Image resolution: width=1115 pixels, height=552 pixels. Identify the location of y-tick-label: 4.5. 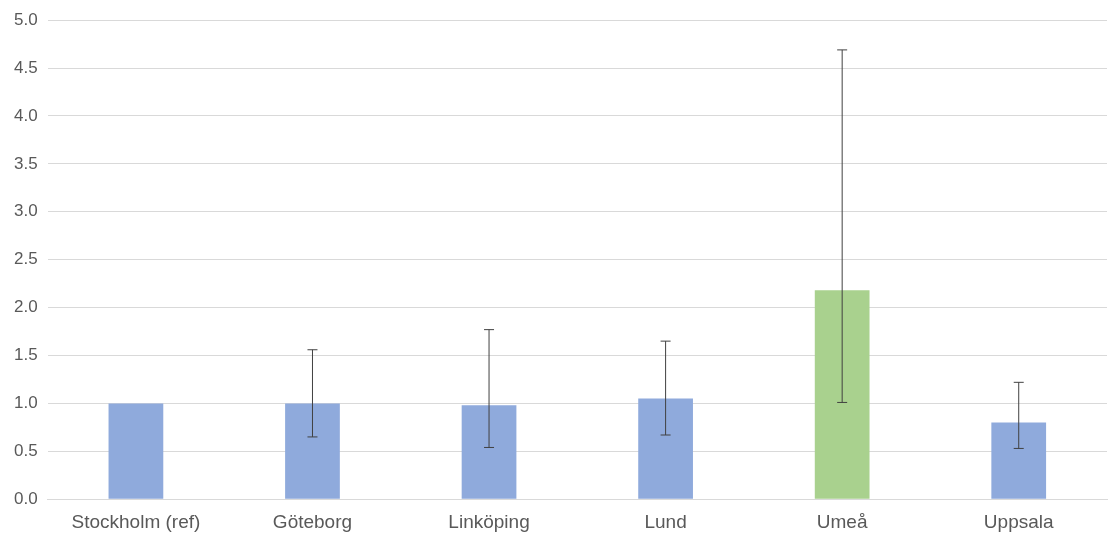
(25, 67).